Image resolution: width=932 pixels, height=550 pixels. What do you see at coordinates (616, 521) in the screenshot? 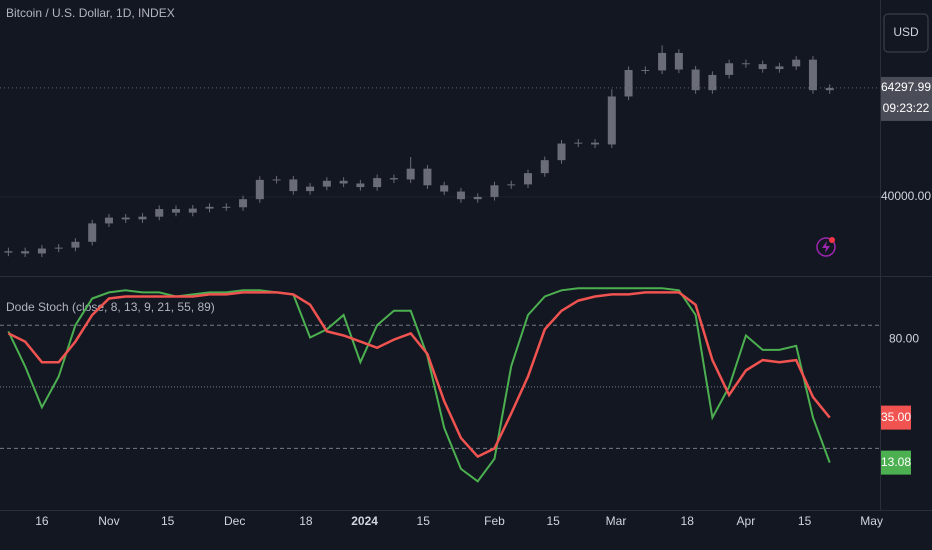
I see `x-tick-label: Mar` at bounding box center [616, 521].